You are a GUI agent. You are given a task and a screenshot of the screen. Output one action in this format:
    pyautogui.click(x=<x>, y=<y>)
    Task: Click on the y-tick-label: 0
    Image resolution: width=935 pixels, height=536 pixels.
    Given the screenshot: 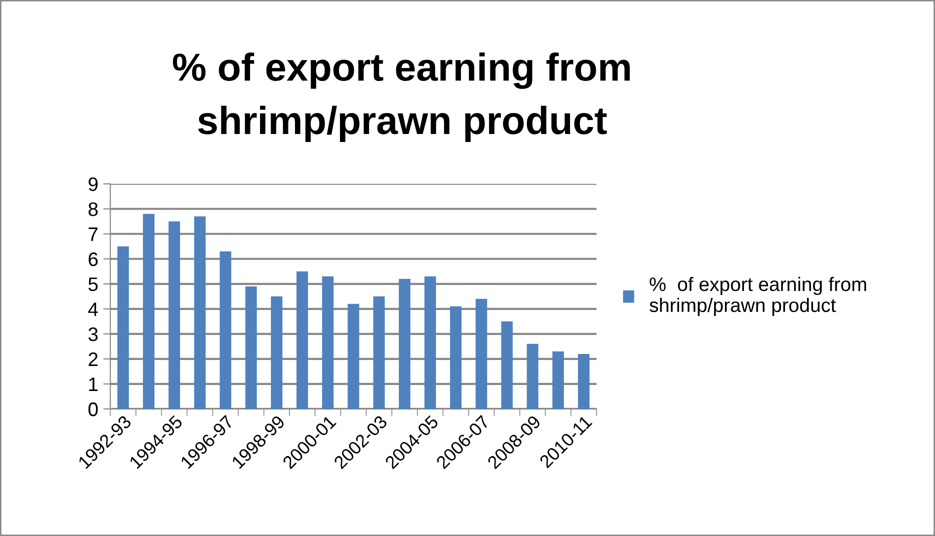 What is the action you would take?
    pyautogui.click(x=93, y=409)
    